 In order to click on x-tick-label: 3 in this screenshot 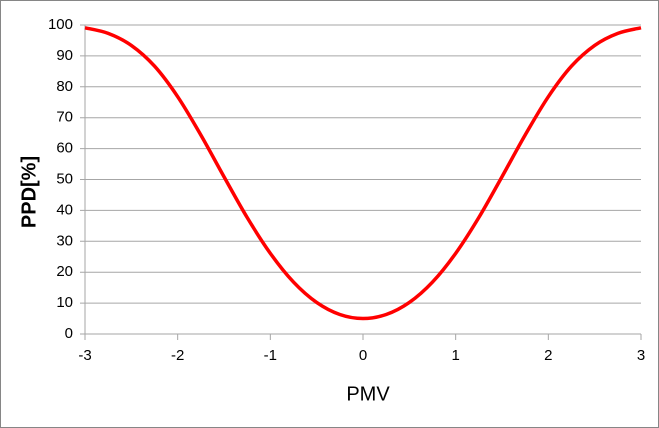, I will do `click(641, 355)`.